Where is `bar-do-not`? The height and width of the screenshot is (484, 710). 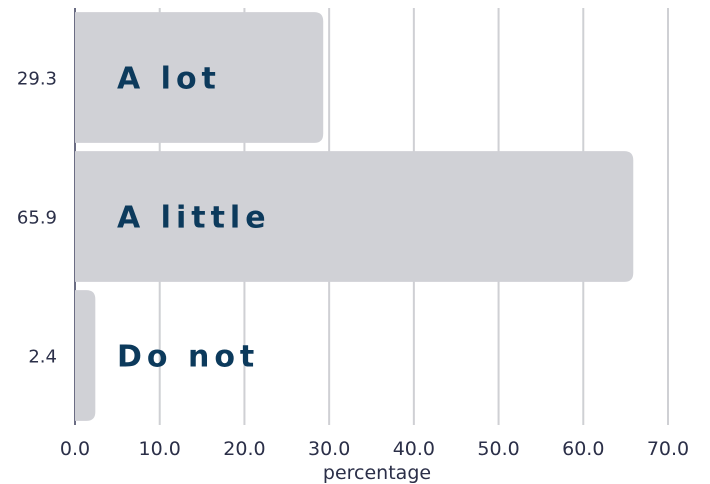
bar-do-not is located at coordinates (85, 355).